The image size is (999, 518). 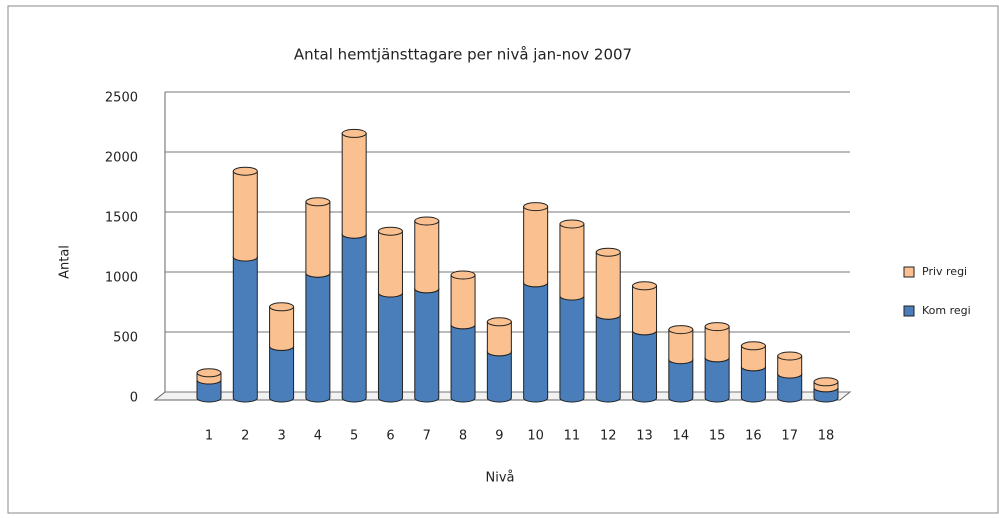 I want to click on y-tick-label: 500, so click(x=125, y=338).